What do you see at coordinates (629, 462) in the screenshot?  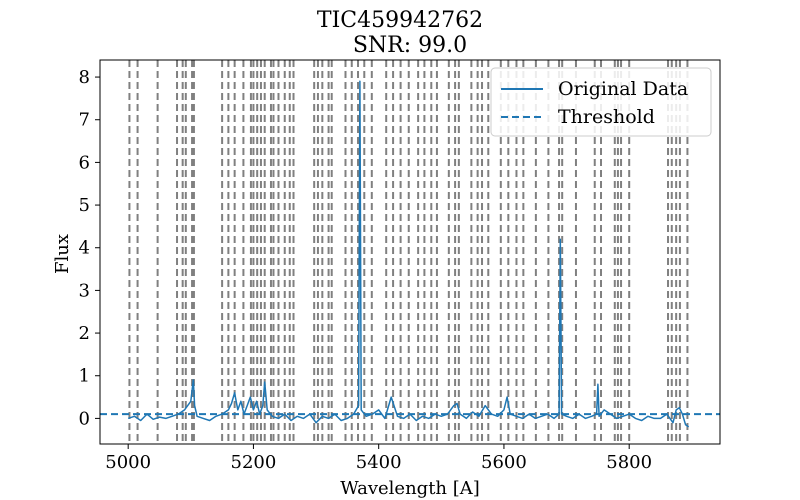 I see `x-tick-label: 5800` at bounding box center [629, 462].